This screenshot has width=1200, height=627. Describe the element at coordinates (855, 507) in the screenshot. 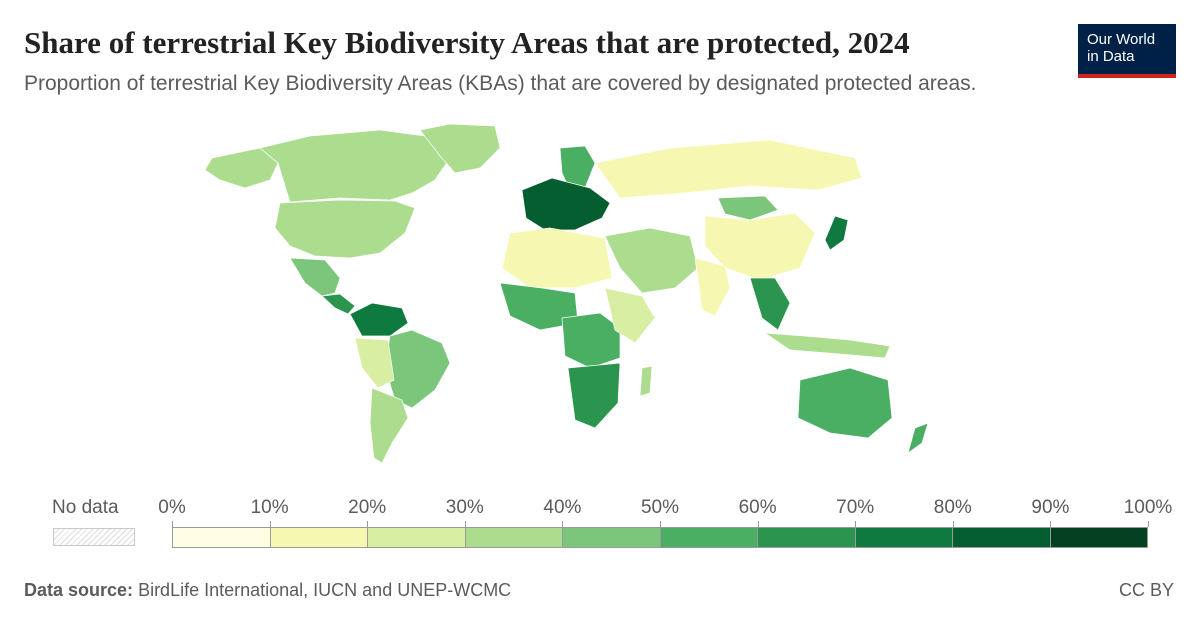

I see `legend-tick-label: 70%` at that location.